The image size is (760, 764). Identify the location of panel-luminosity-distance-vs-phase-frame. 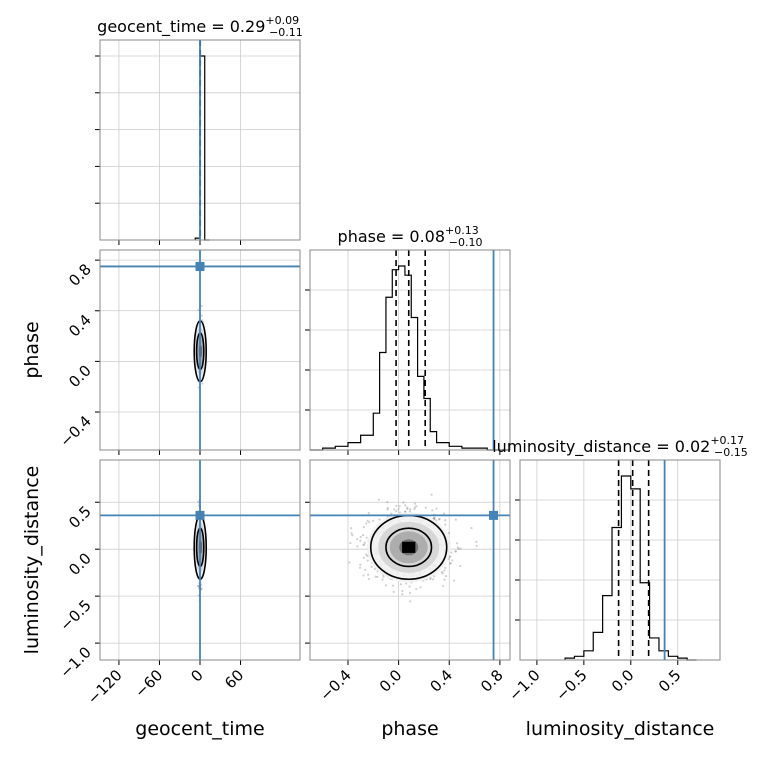
(410, 560).